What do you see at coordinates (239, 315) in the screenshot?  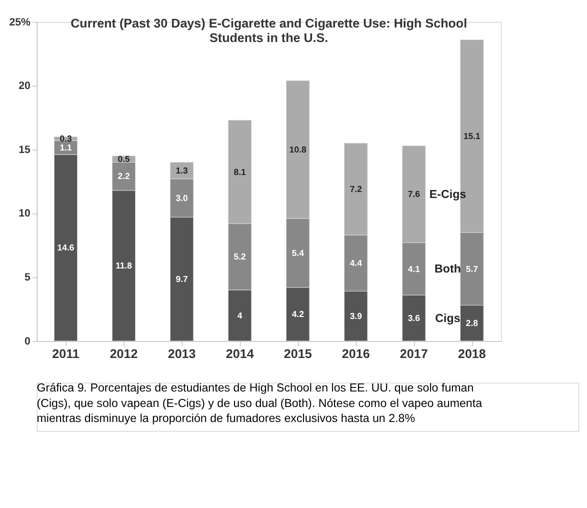 I see `text: 4` at bounding box center [239, 315].